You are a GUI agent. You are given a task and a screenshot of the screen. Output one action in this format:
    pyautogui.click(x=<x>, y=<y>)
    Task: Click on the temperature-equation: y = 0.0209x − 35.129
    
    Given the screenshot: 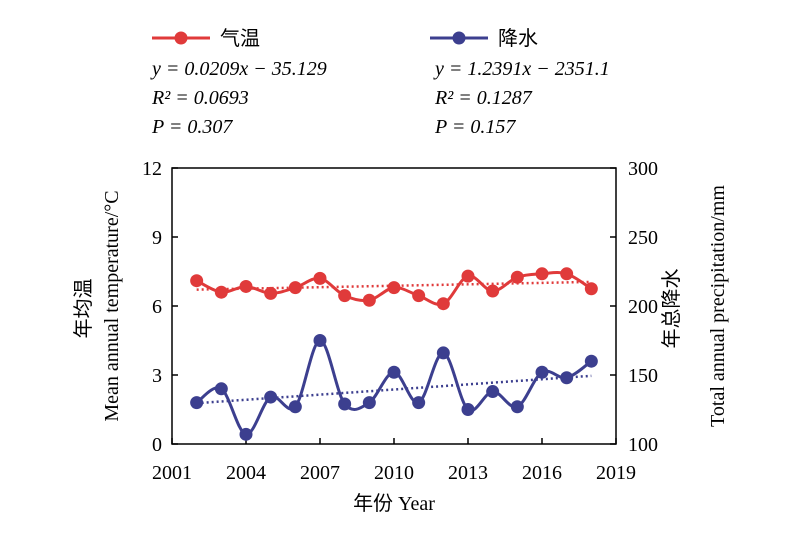 What is the action you would take?
    pyautogui.click(x=238, y=69)
    